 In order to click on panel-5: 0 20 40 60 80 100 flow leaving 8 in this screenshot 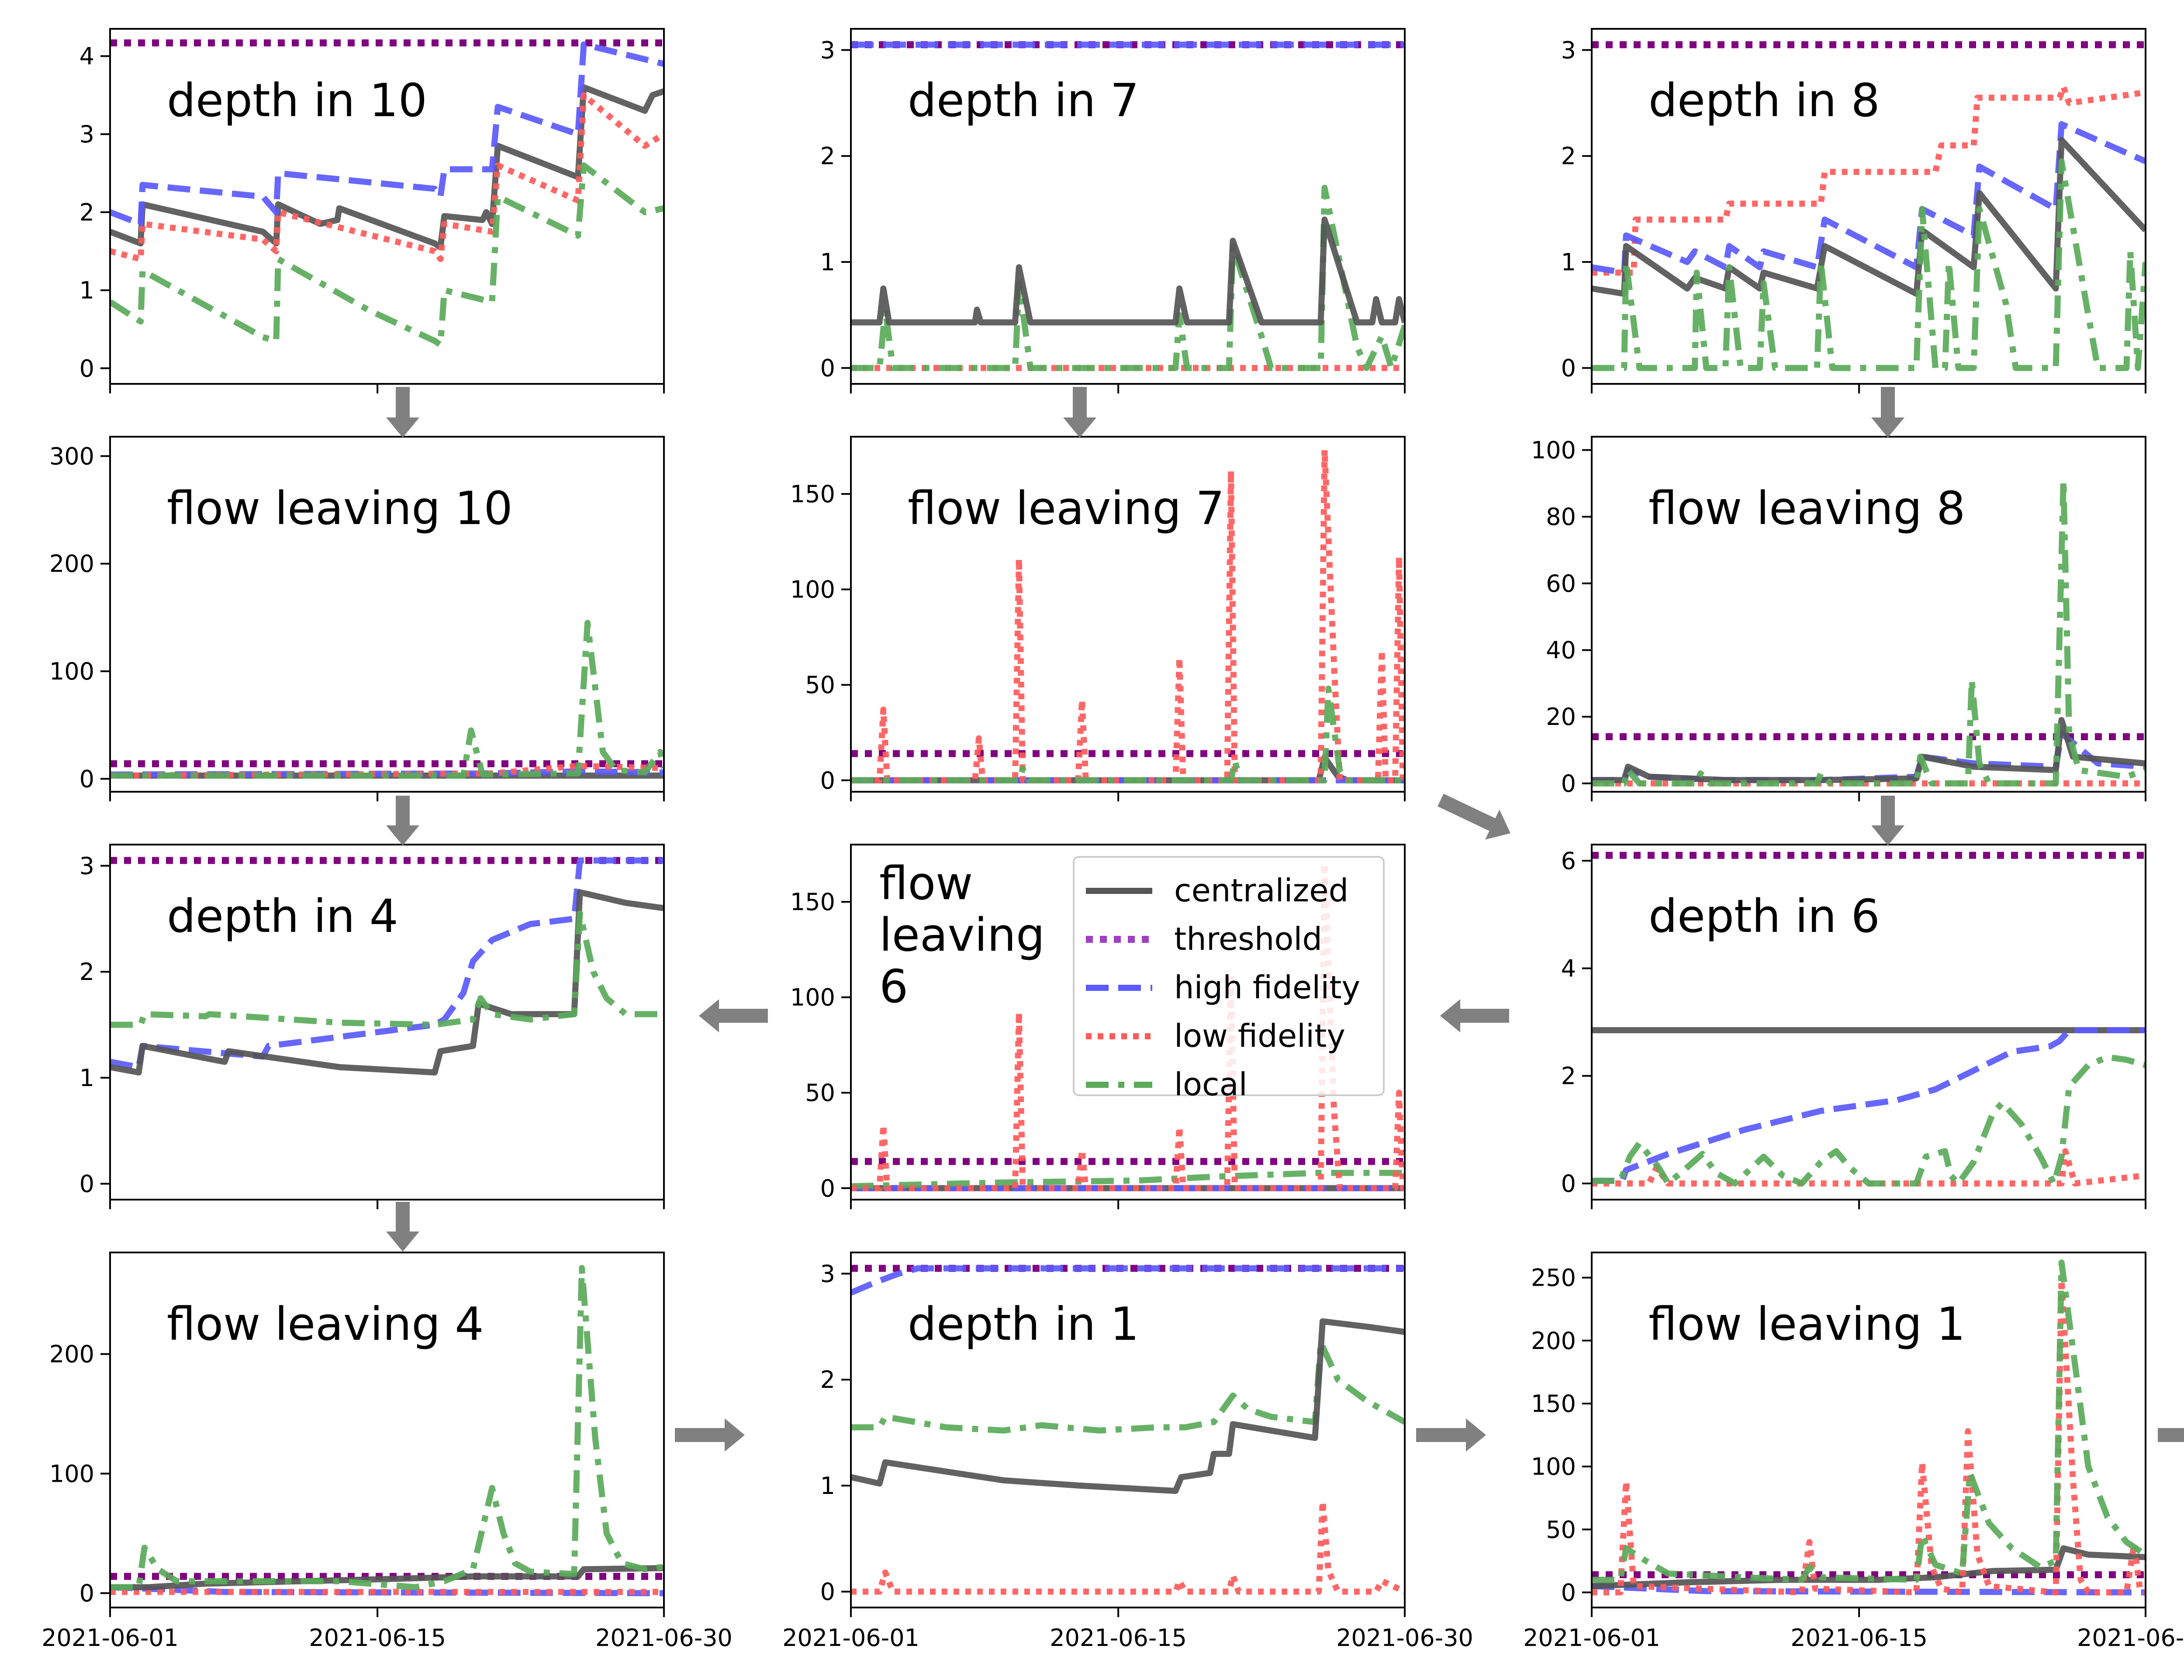, I will do `click(1838, 619)`.